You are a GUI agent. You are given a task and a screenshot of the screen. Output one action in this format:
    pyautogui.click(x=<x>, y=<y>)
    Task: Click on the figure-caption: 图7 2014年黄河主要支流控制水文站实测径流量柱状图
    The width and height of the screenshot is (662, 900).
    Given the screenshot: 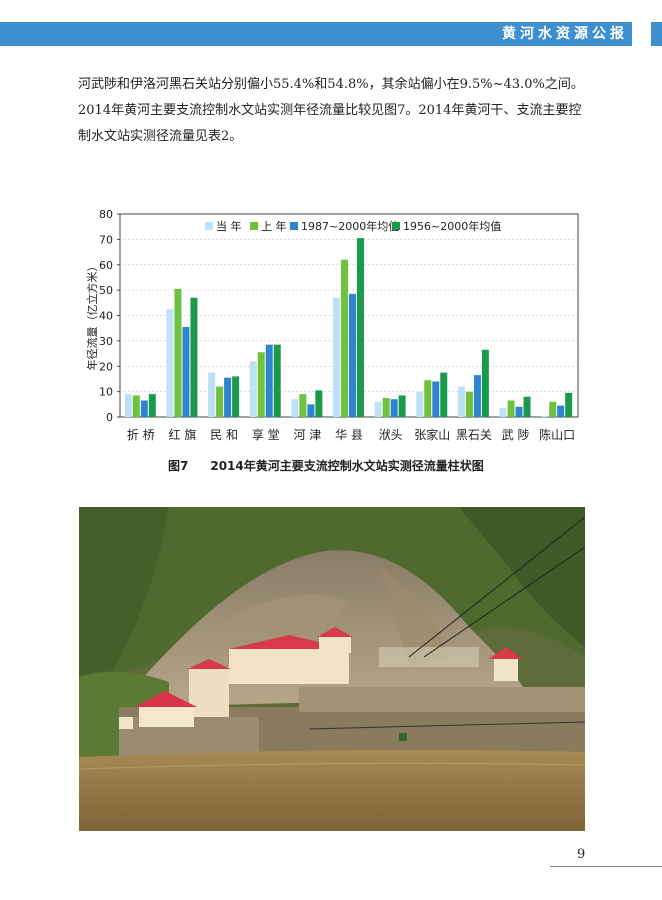 What is the action you would take?
    pyautogui.click(x=326, y=465)
    